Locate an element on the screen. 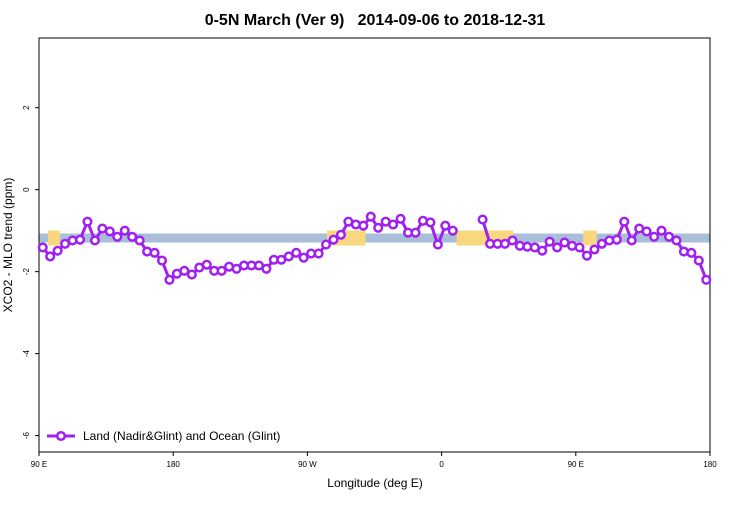 This screenshot has width=750, height=505. legend-marker is located at coordinates (61, 436).